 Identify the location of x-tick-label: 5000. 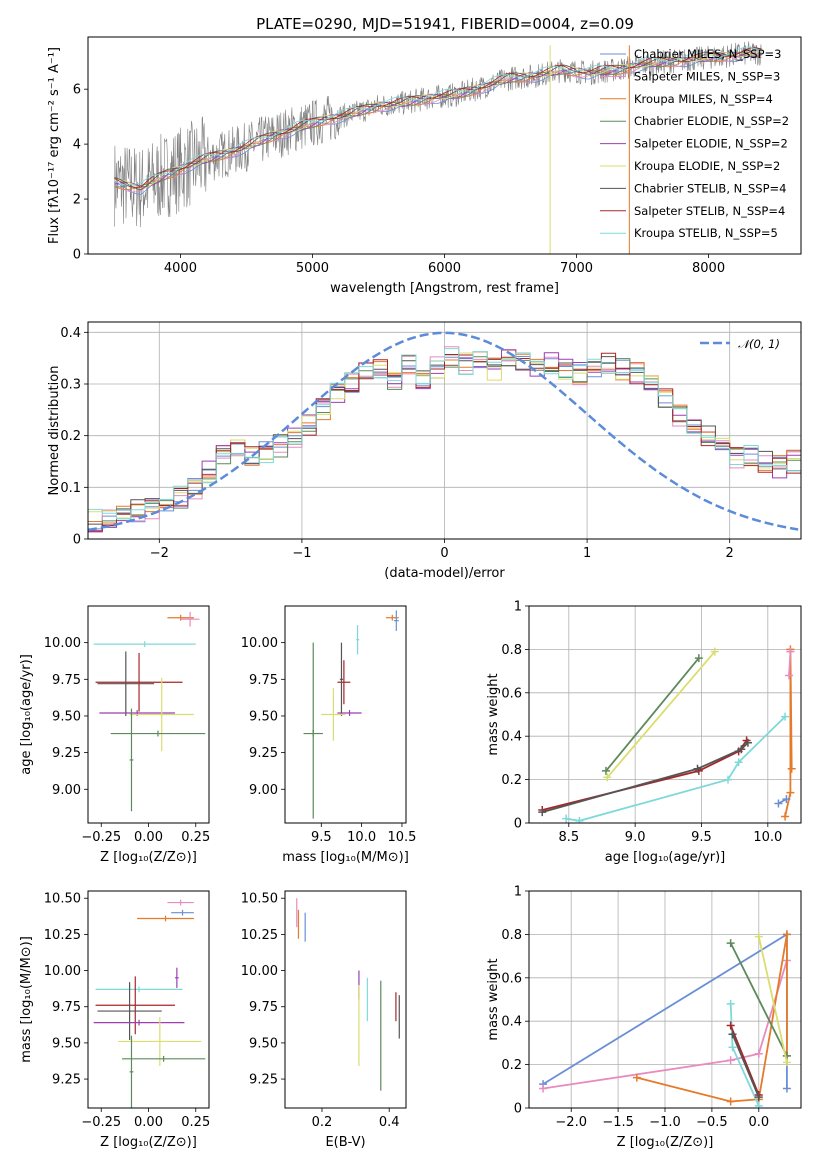
(312, 268).